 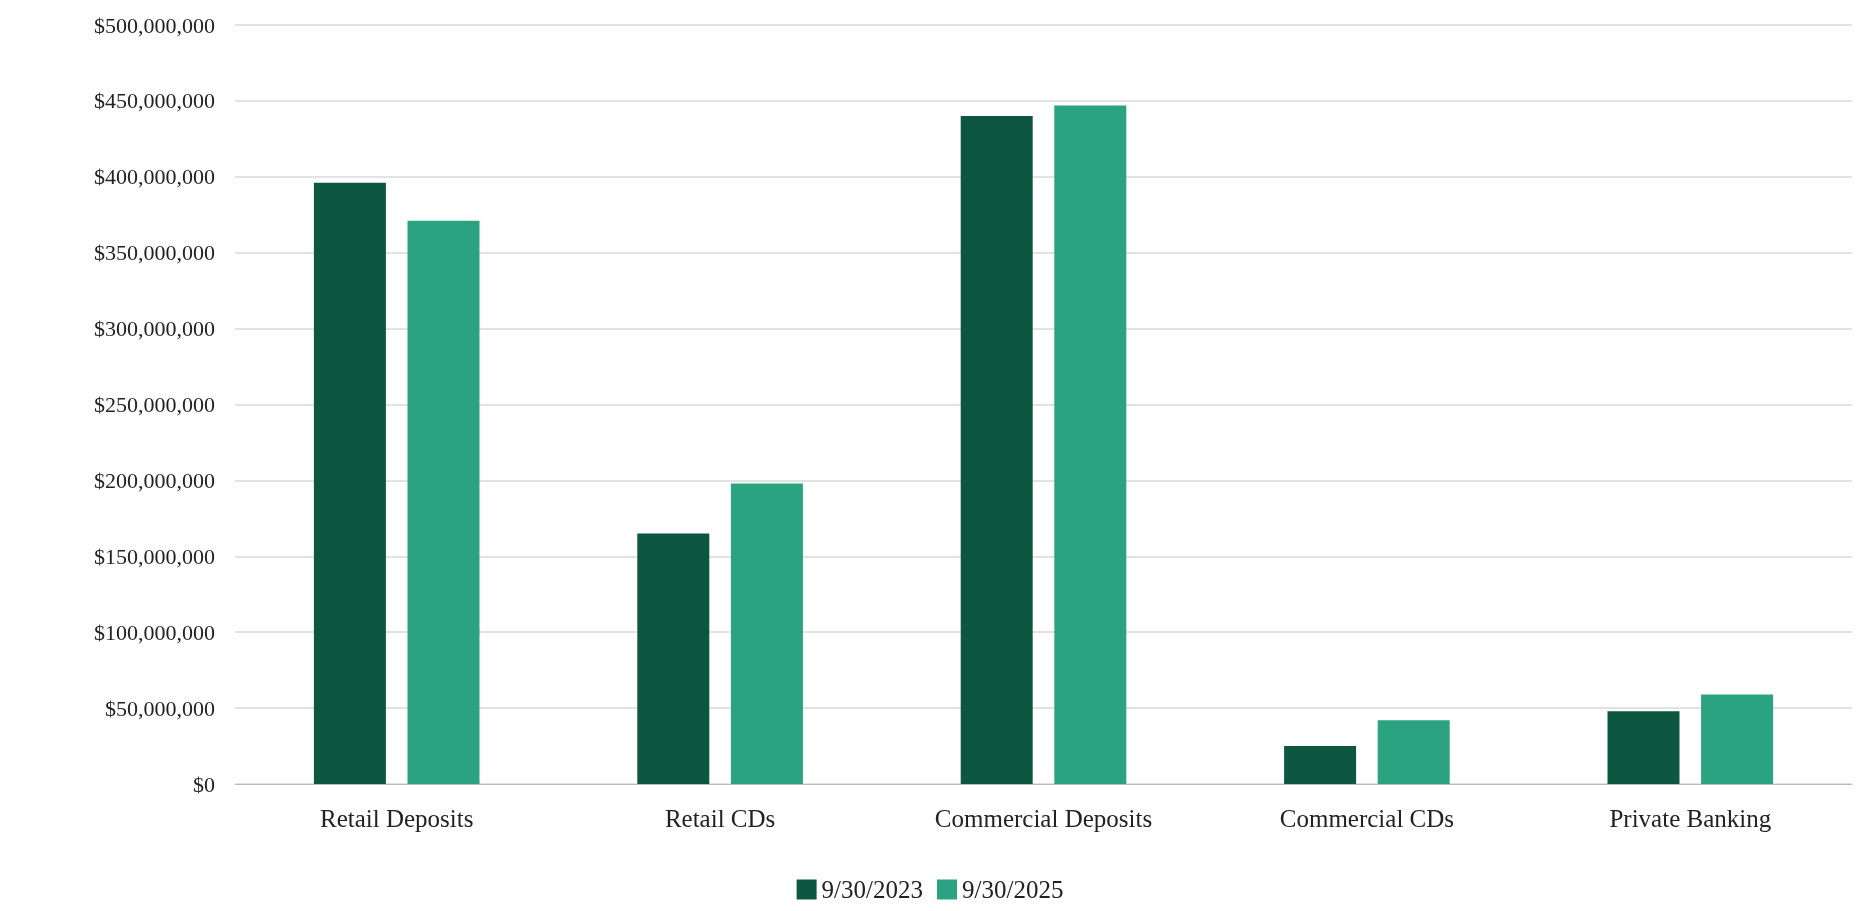 I want to click on y-tick-label: $50,000,000, so click(x=160, y=708).